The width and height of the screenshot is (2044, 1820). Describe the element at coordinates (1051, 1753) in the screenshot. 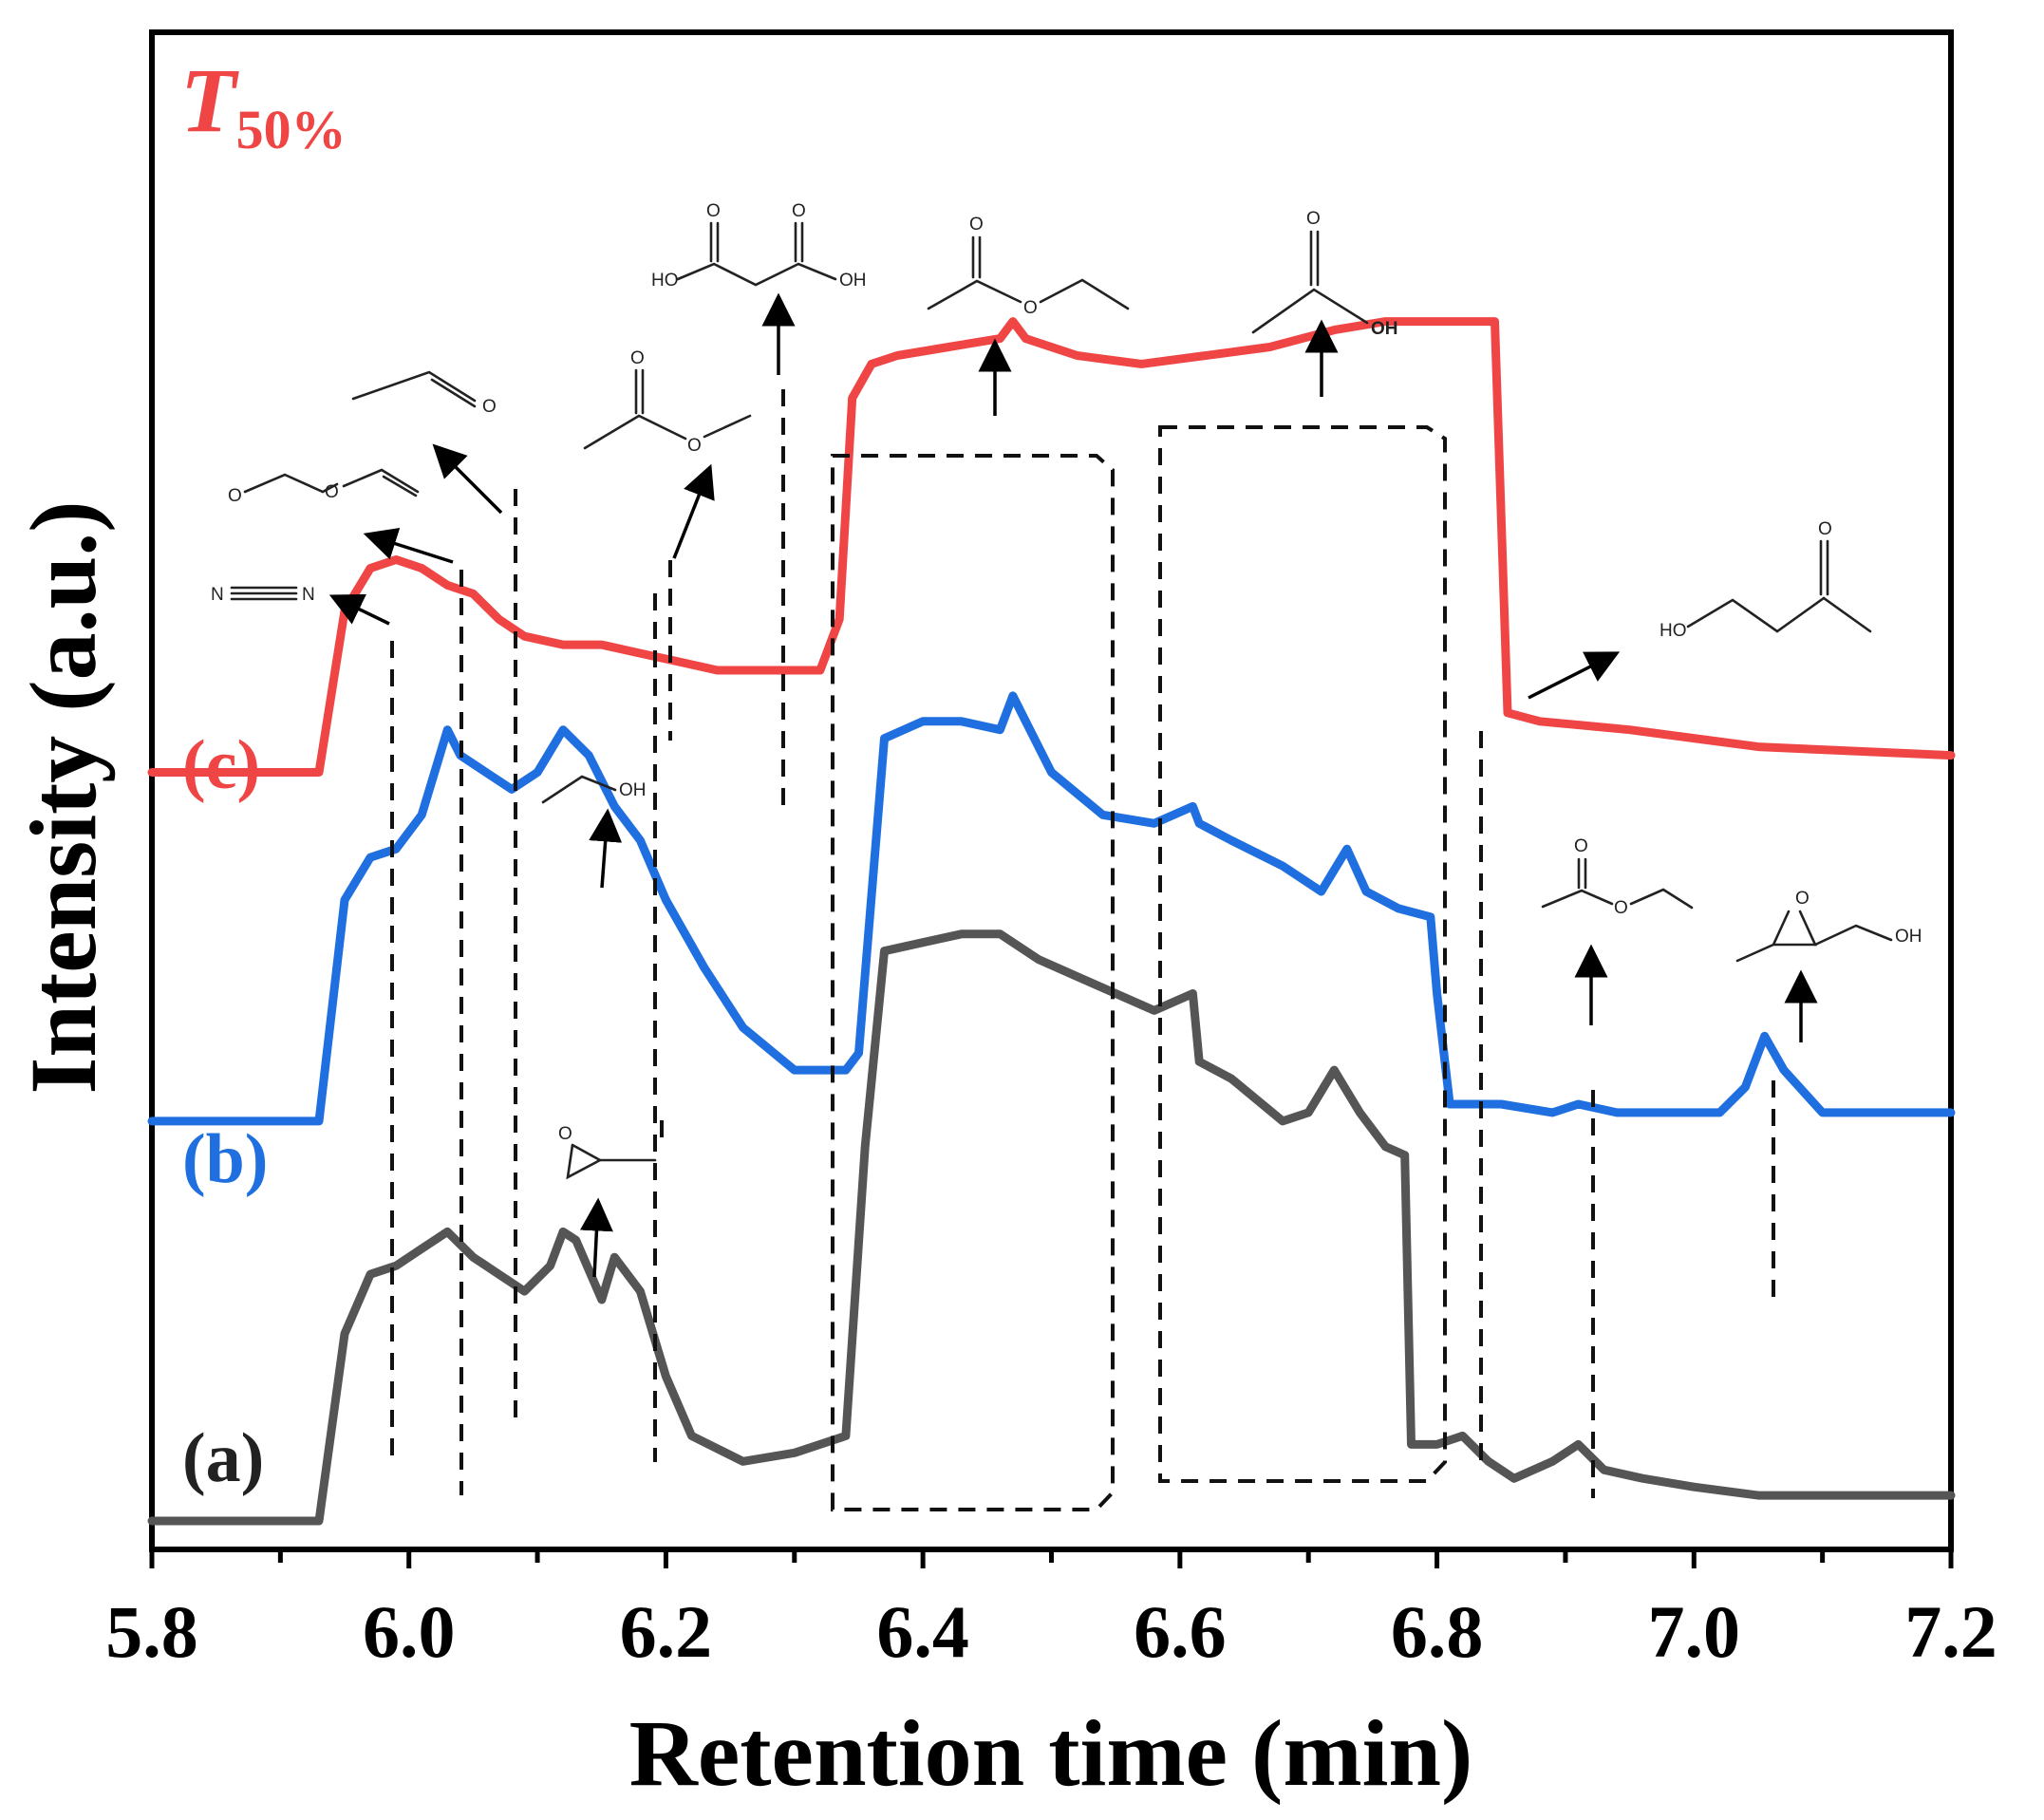

I see `x-axis-title: Retention time (min)` at that location.